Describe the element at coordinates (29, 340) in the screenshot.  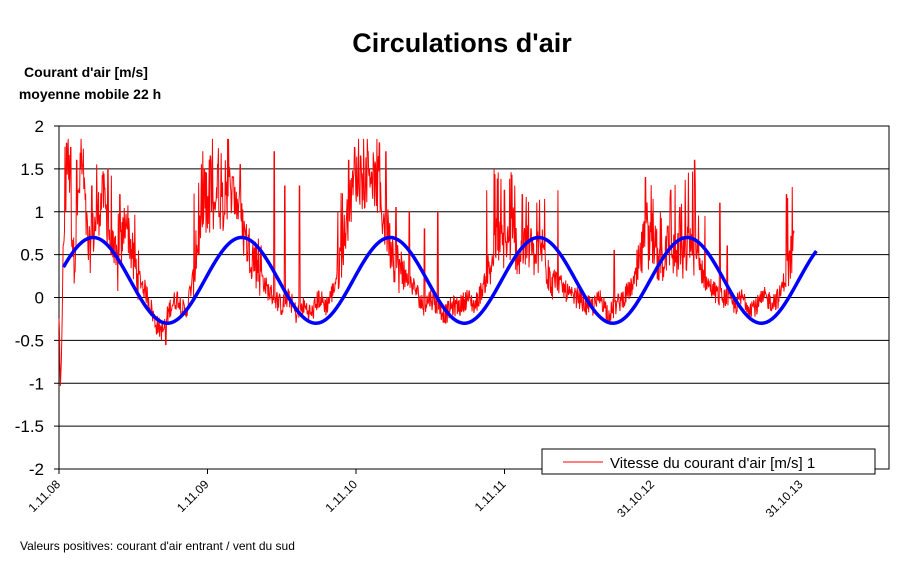
I see `y-tick-label-5: -0.5` at that location.